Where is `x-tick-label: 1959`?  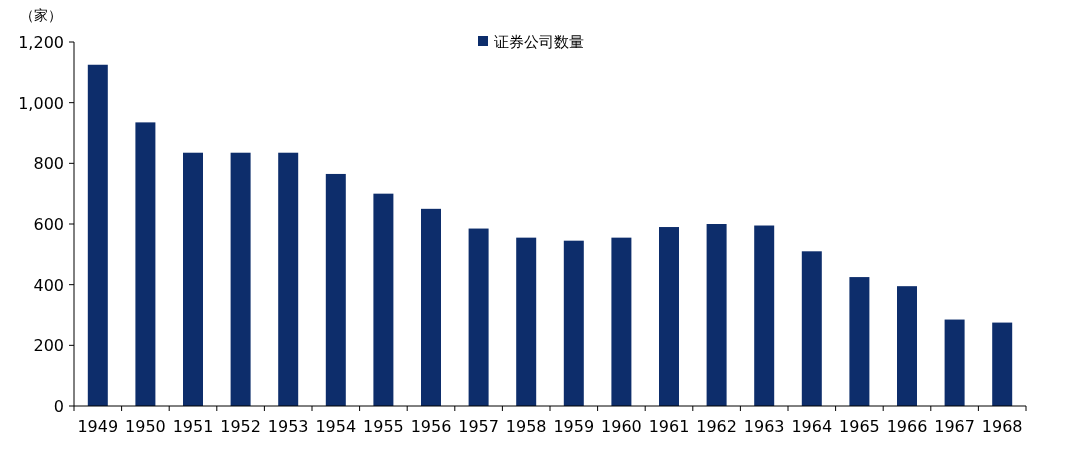
x-tick-label: 1959 is located at coordinates (574, 426).